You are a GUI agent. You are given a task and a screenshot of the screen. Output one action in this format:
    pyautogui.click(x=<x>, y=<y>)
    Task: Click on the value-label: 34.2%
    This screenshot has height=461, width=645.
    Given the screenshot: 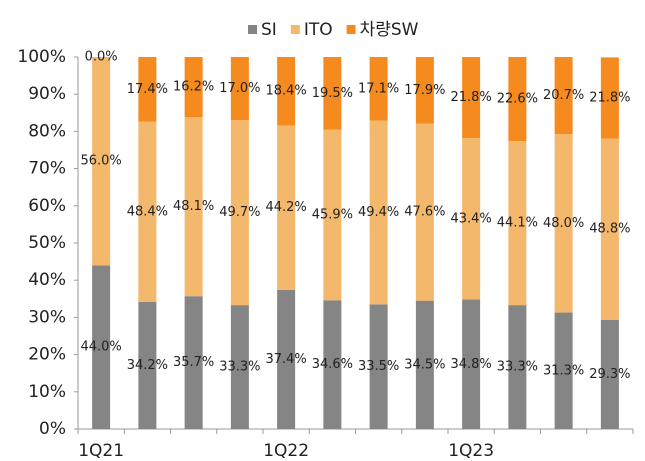 What is the action you would take?
    pyautogui.click(x=147, y=365)
    